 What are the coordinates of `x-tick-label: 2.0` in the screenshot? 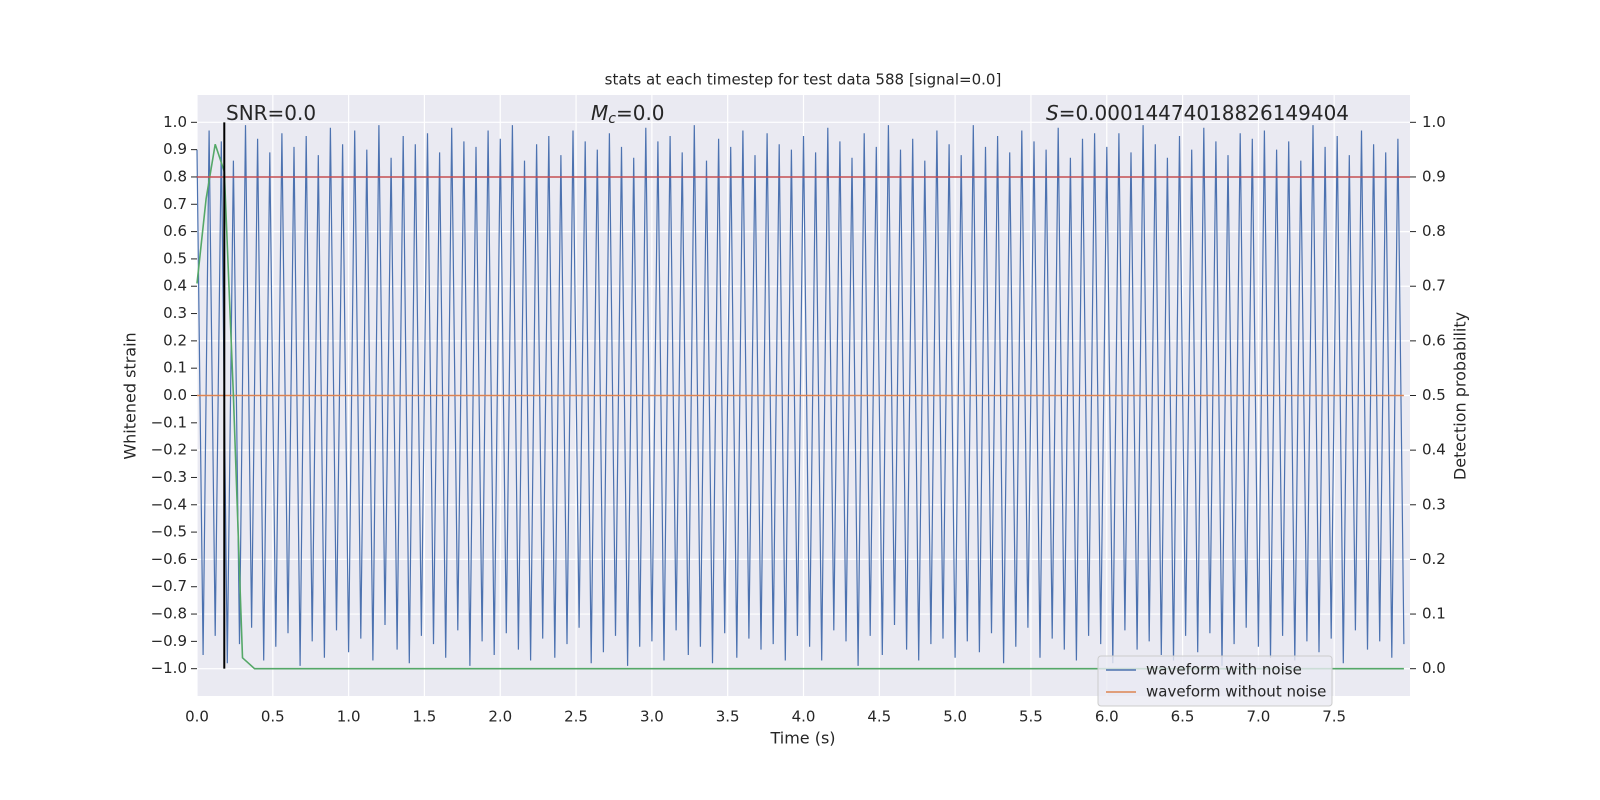 It's located at (500, 717).